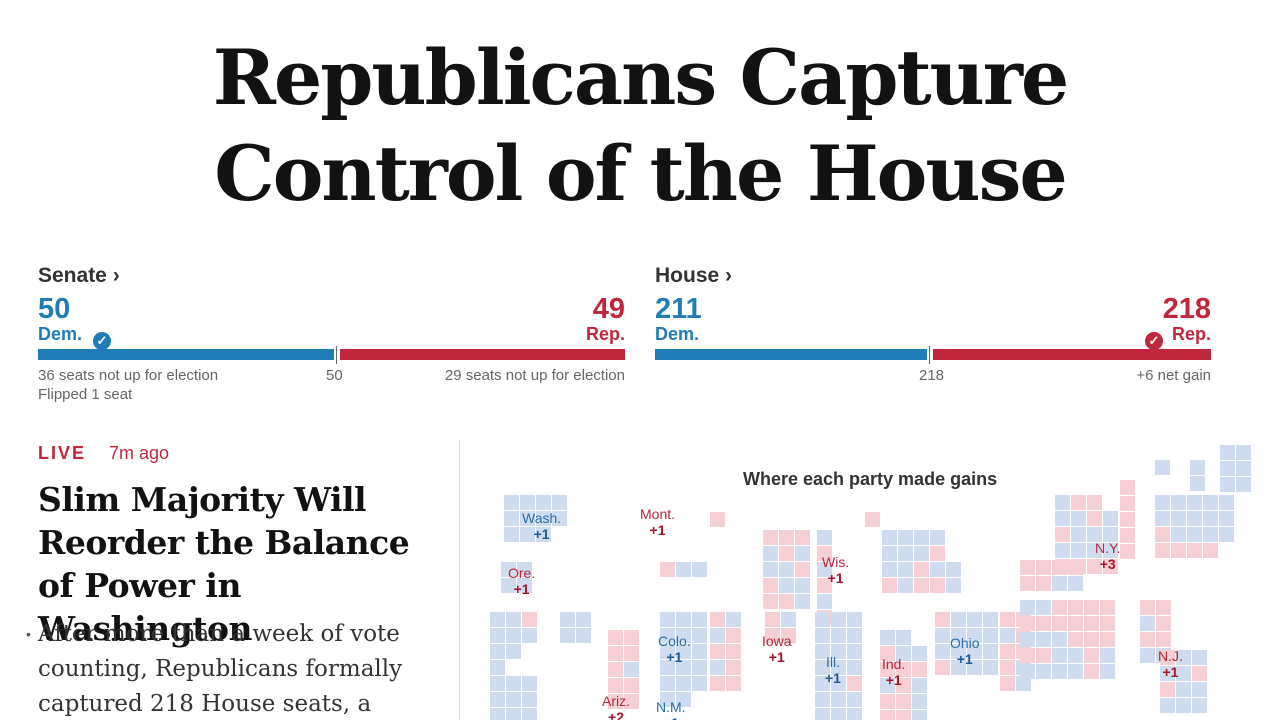  What do you see at coordinates (965, 643) in the screenshot?
I see `state-name: Ohio` at bounding box center [965, 643].